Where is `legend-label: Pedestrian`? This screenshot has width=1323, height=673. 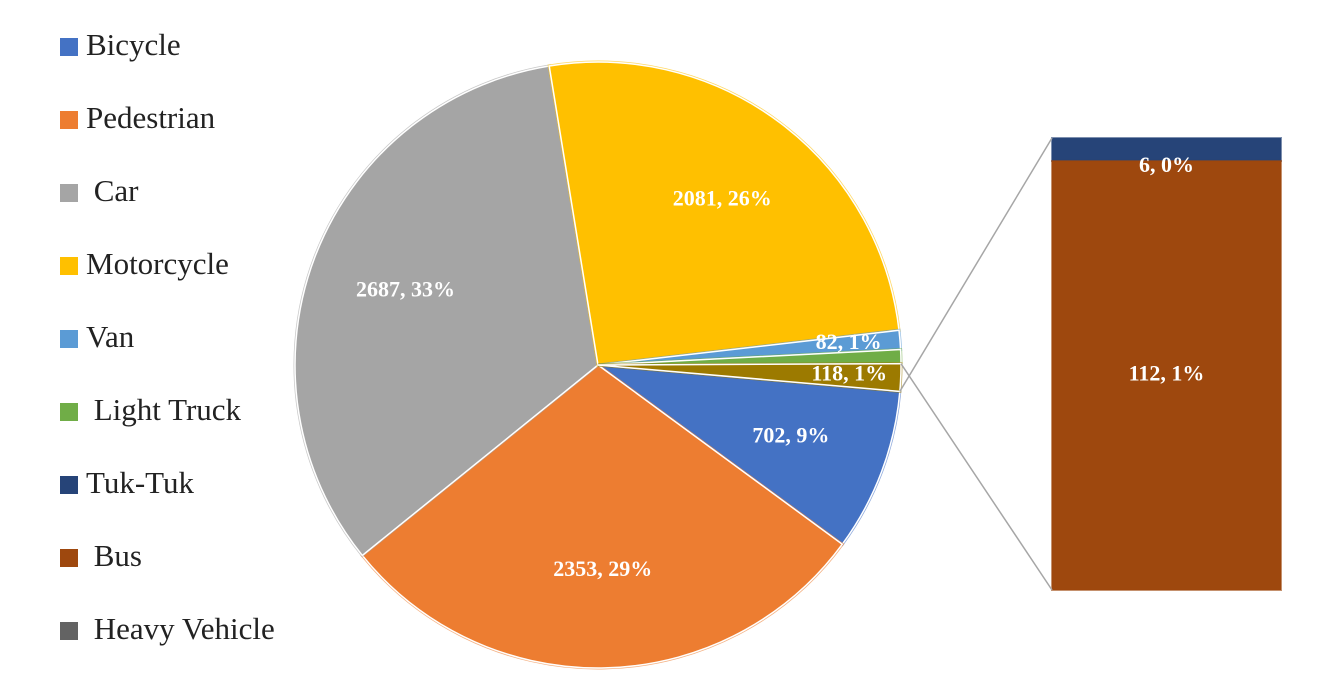
legend-label: Pedestrian is located at coordinates (151, 117).